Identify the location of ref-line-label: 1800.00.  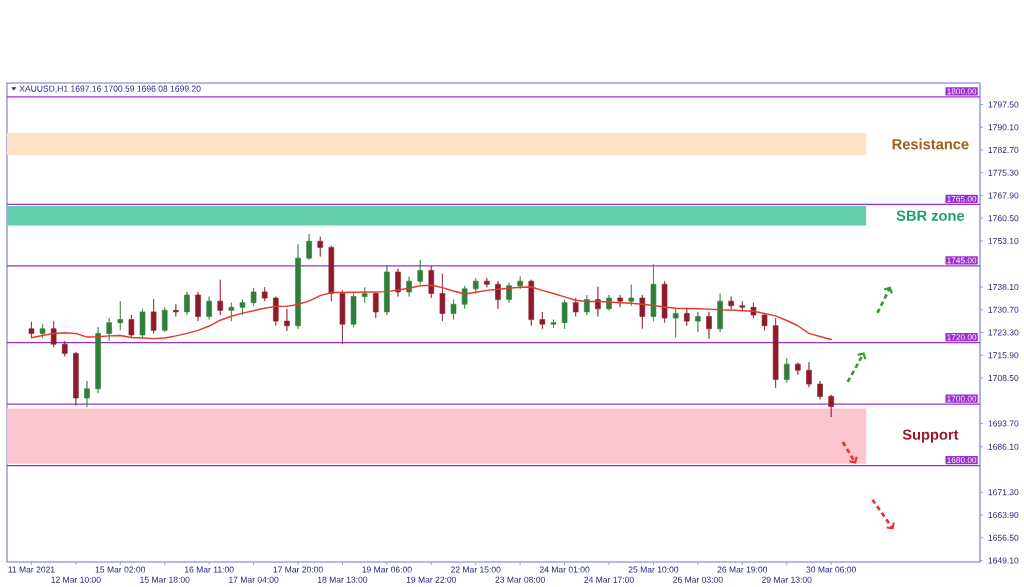
(962, 91).